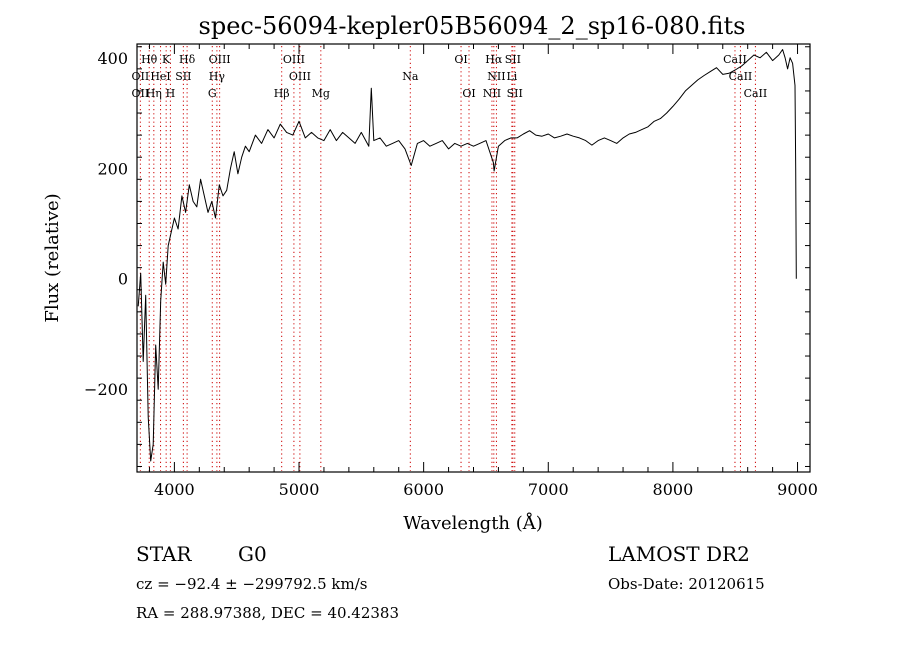 This screenshot has width=900, height=650. Describe the element at coordinates (141, 93) in the screenshot. I see `marker-label-18: OII` at that location.